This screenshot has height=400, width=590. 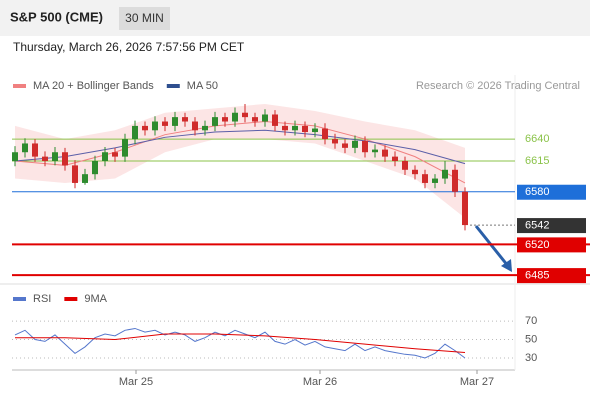 What do you see at coordinates (136, 382) in the screenshot?
I see `x-tick-label: Mar 25` at bounding box center [136, 382].